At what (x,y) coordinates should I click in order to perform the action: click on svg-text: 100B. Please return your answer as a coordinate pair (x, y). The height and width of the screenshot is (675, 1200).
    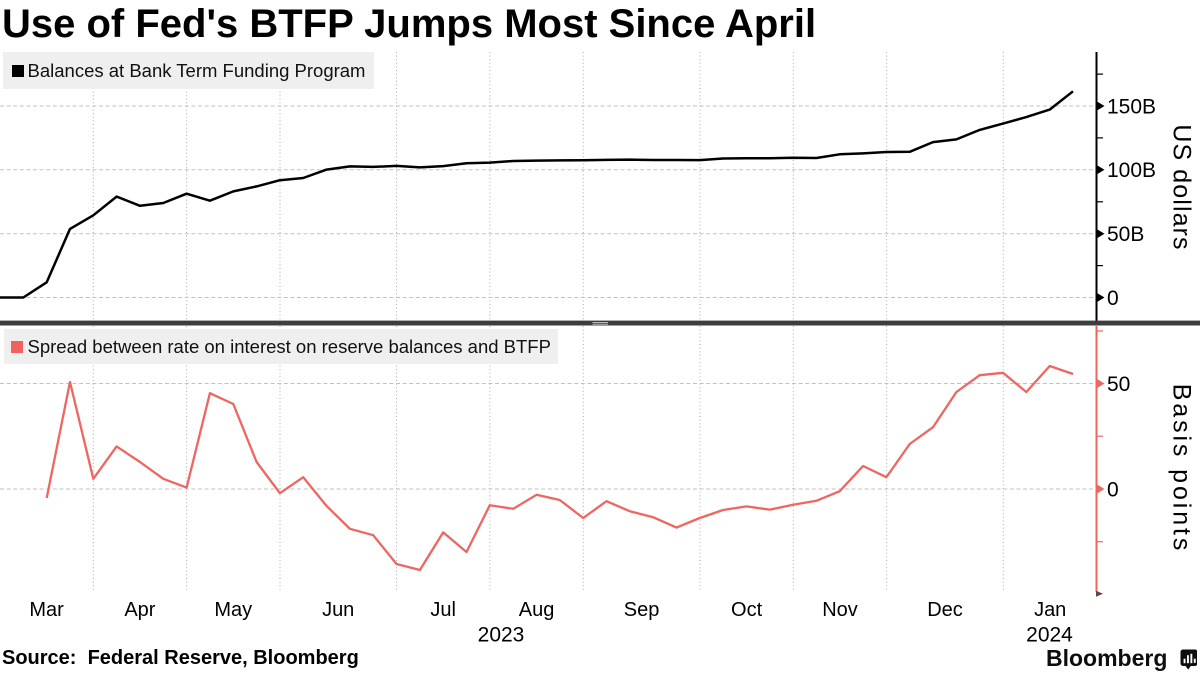
    Looking at the image, I should click on (1131, 170).